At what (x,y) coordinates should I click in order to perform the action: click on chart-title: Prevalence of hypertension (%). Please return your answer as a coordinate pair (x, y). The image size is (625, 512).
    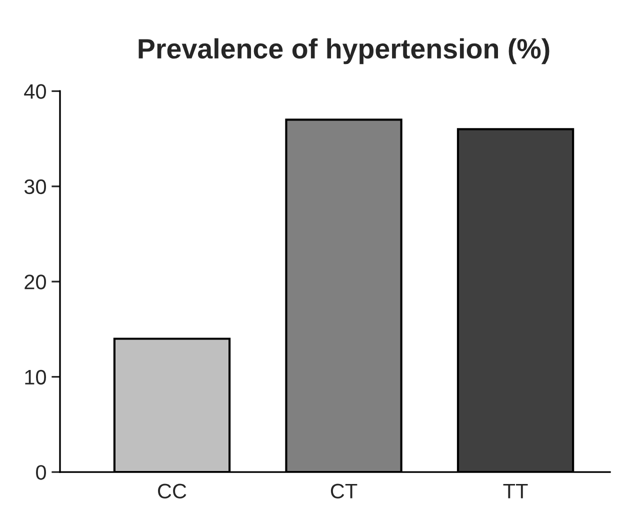
    Looking at the image, I should click on (344, 51).